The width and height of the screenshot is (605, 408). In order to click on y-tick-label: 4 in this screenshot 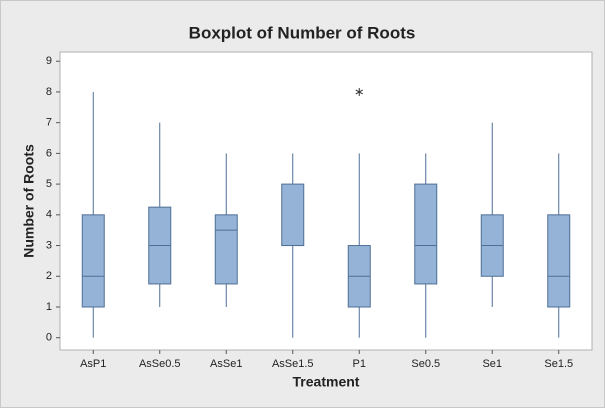, I will do `click(49, 215)`.